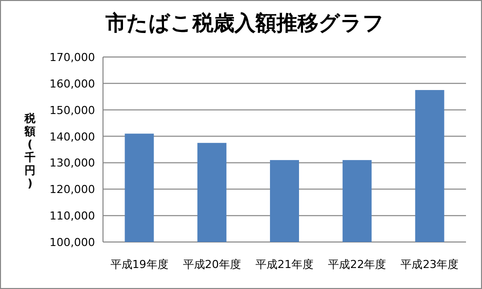  What do you see at coordinates (245, 23) in the screenshot?
I see `title: 市たばこ税歳入額推移グラフ` at bounding box center [245, 23].